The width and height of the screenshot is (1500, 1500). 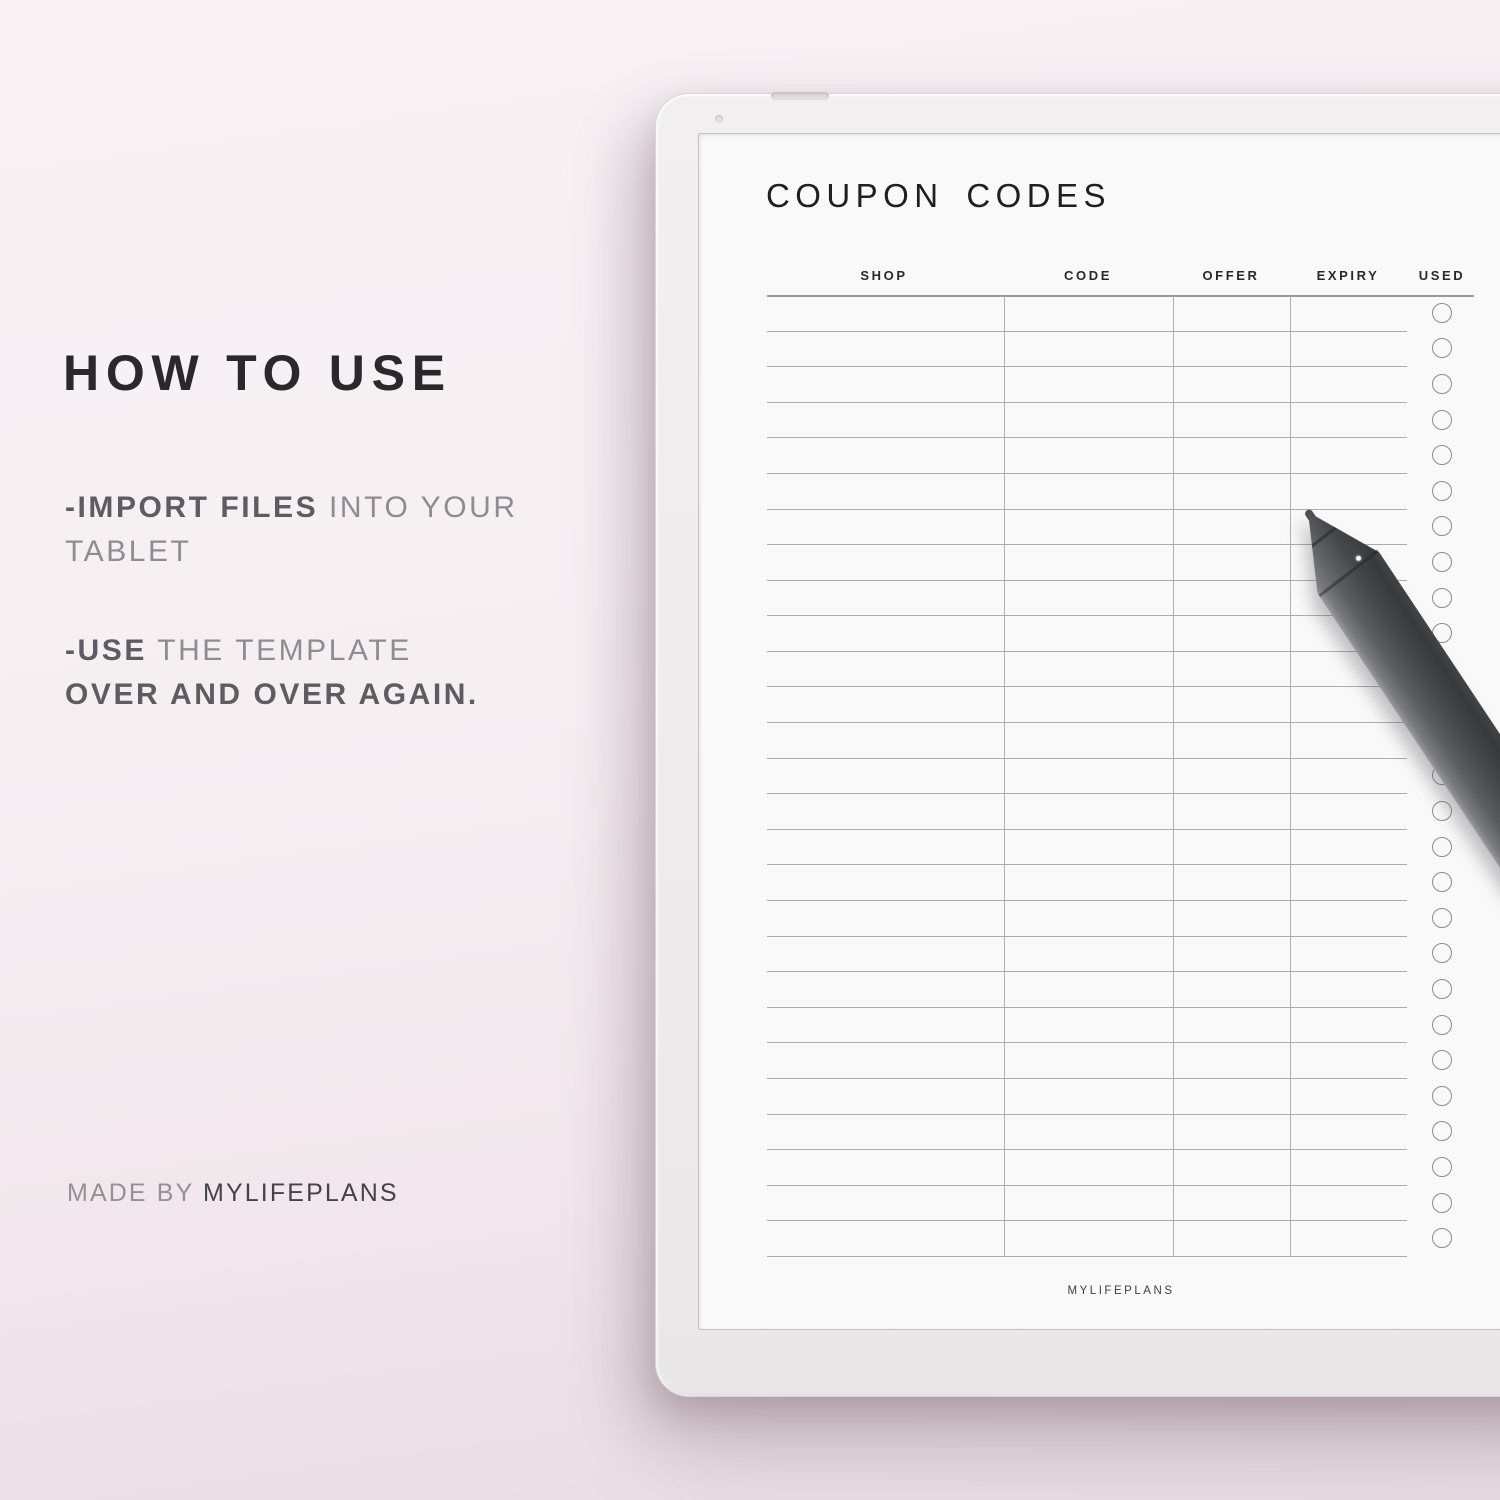 What do you see at coordinates (135, 1193) in the screenshot?
I see `credit-prefix: MADE BY` at bounding box center [135, 1193].